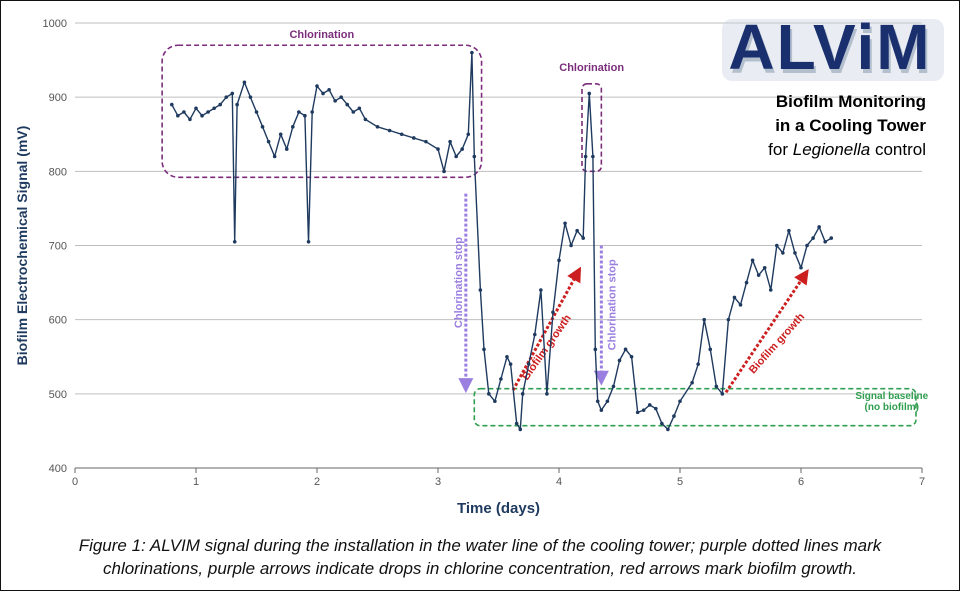 The height and width of the screenshot is (591, 960). What do you see at coordinates (892, 407) in the screenshot?
I see `baseline-label-2: (no biofilm)` at bounding box center [892, 407].